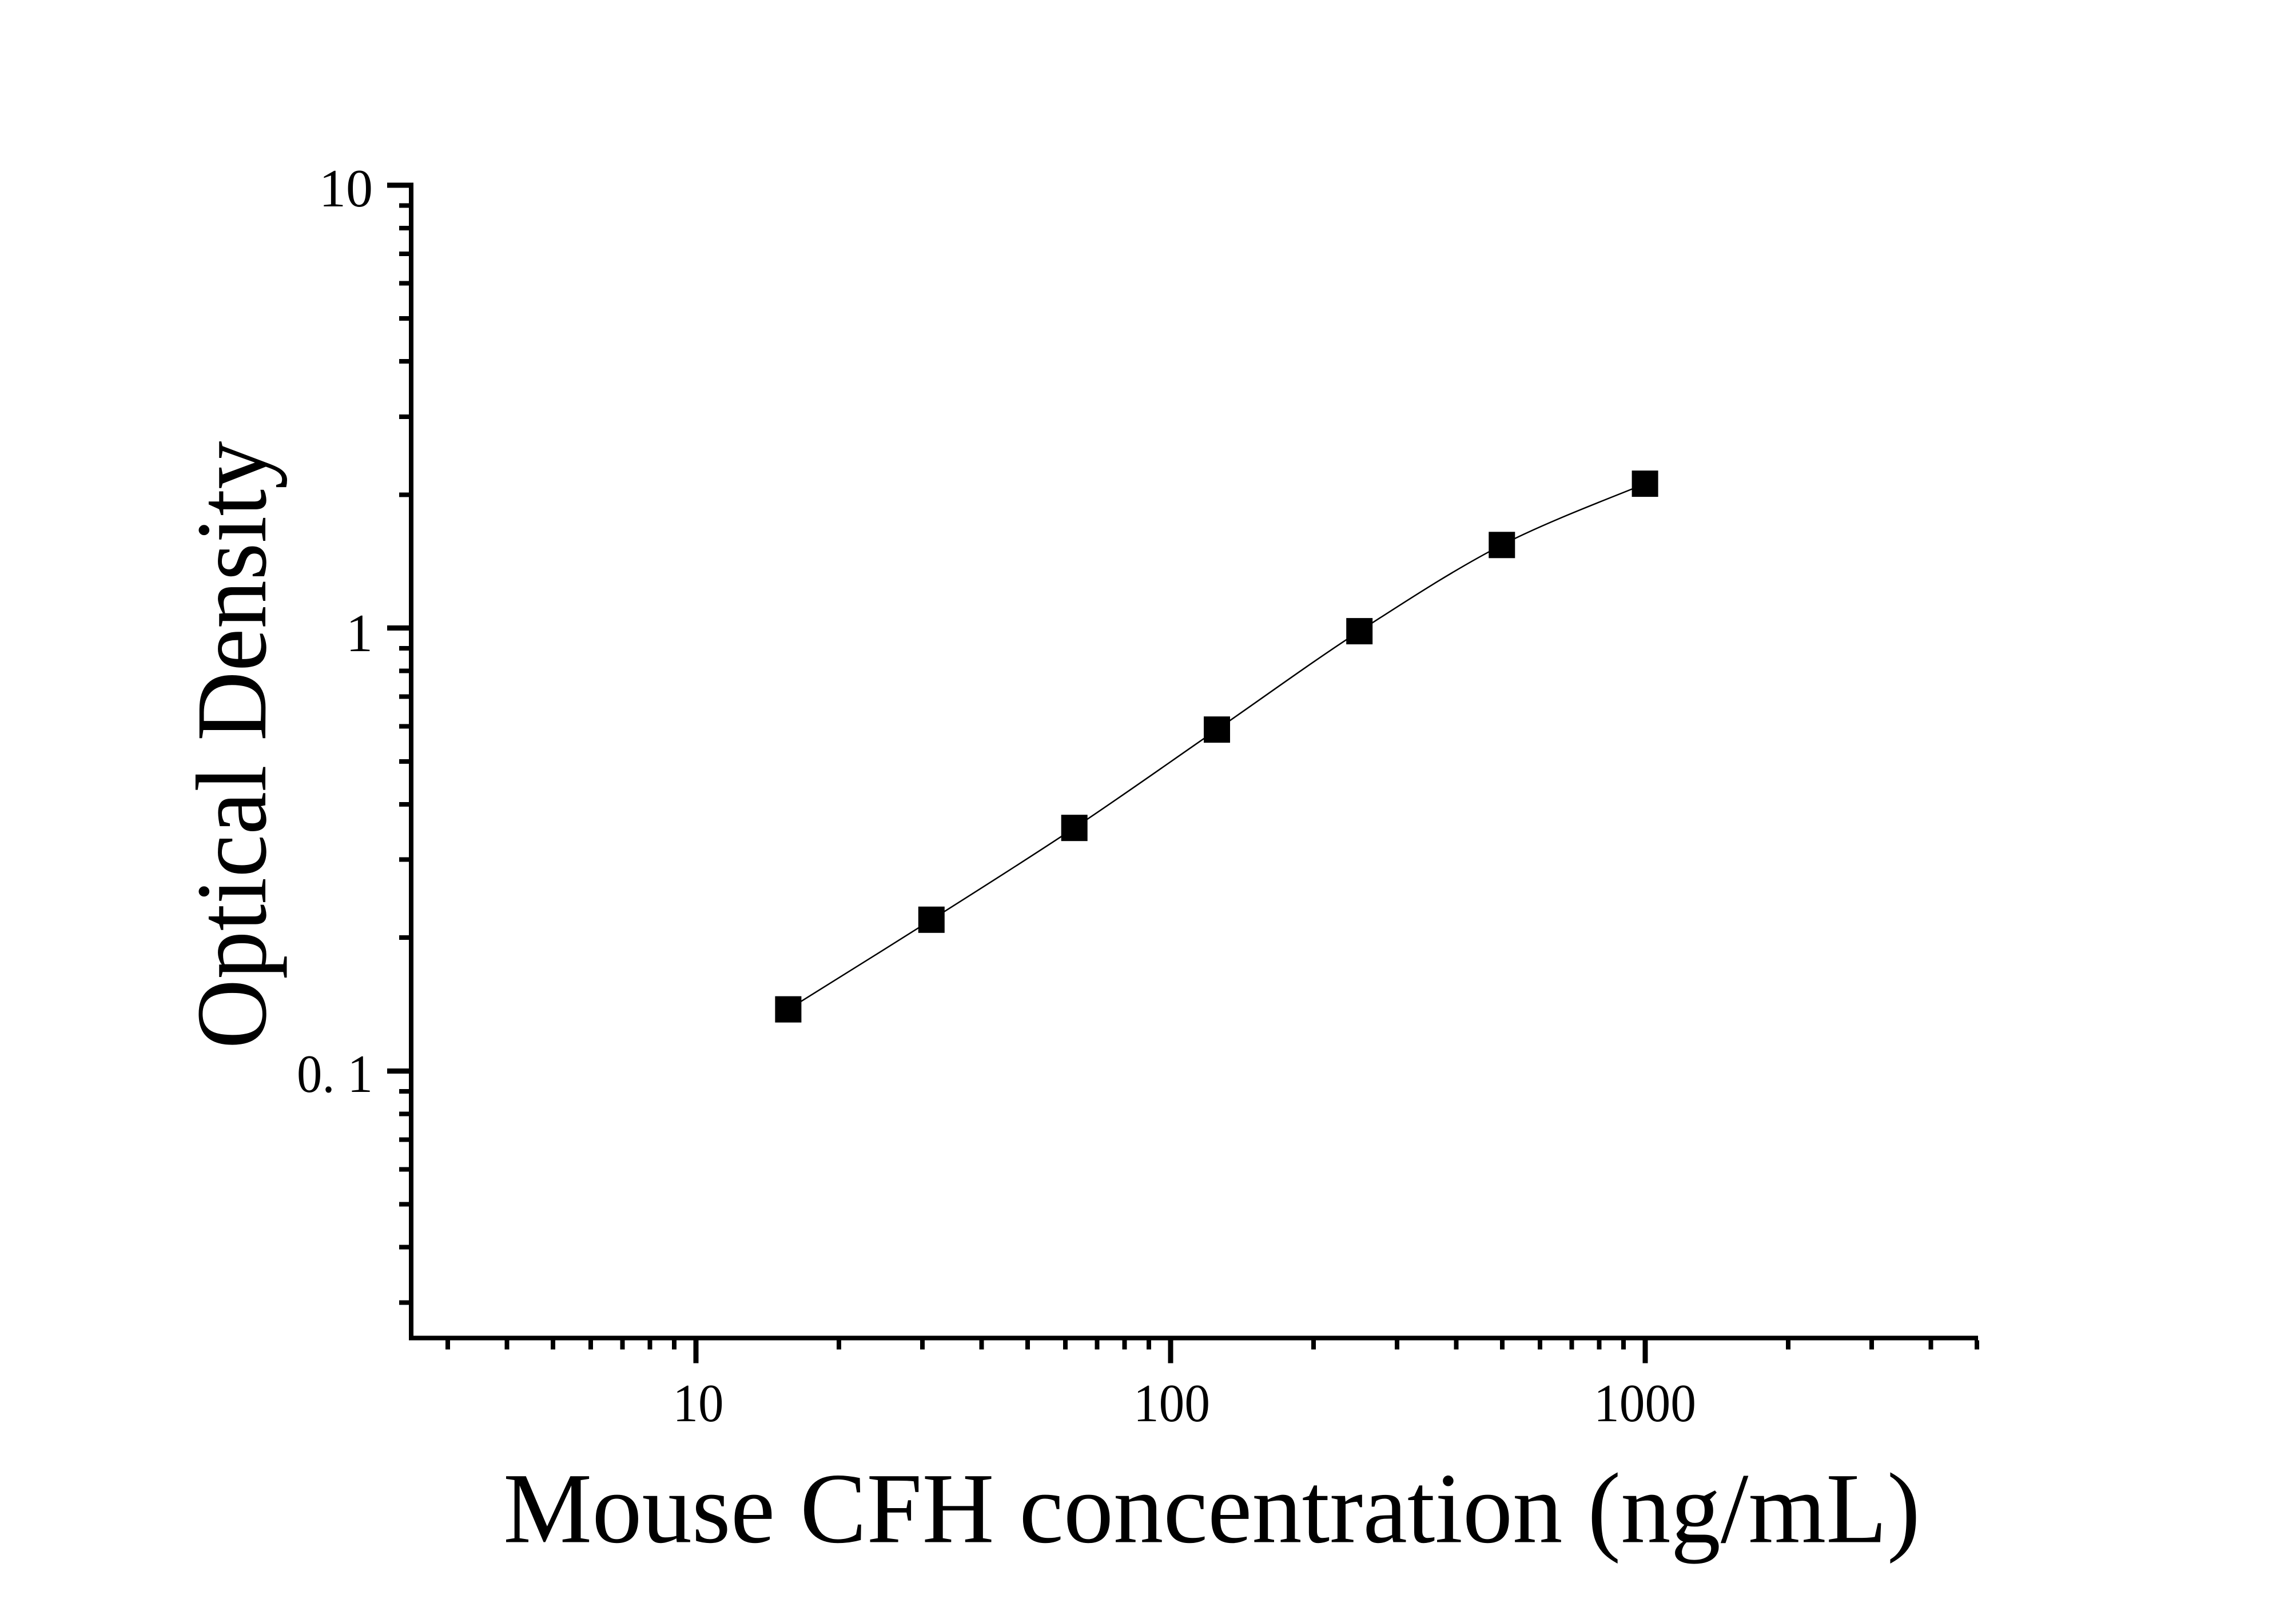  Describe the element at coordinates (335, 1074) in the screenshot. I see `svg-text: 0. 1` at that location.